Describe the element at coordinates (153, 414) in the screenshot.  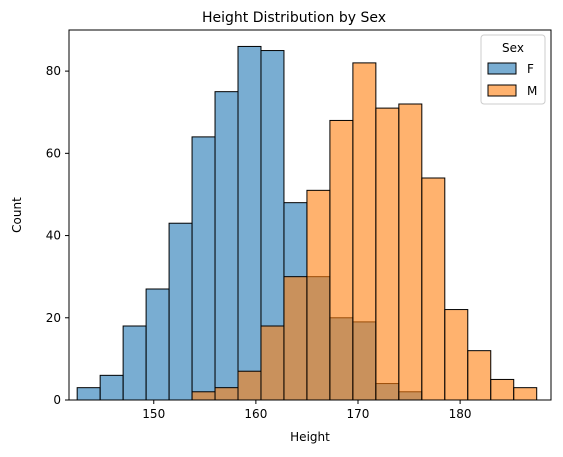
I see `x-tick-label: 150` at that location.